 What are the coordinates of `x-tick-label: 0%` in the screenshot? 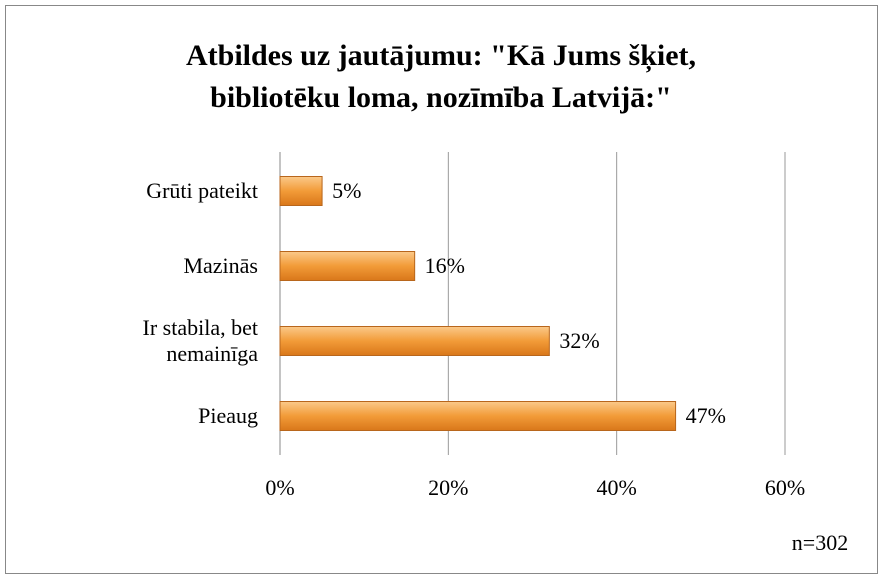 It's located at (279, 487).